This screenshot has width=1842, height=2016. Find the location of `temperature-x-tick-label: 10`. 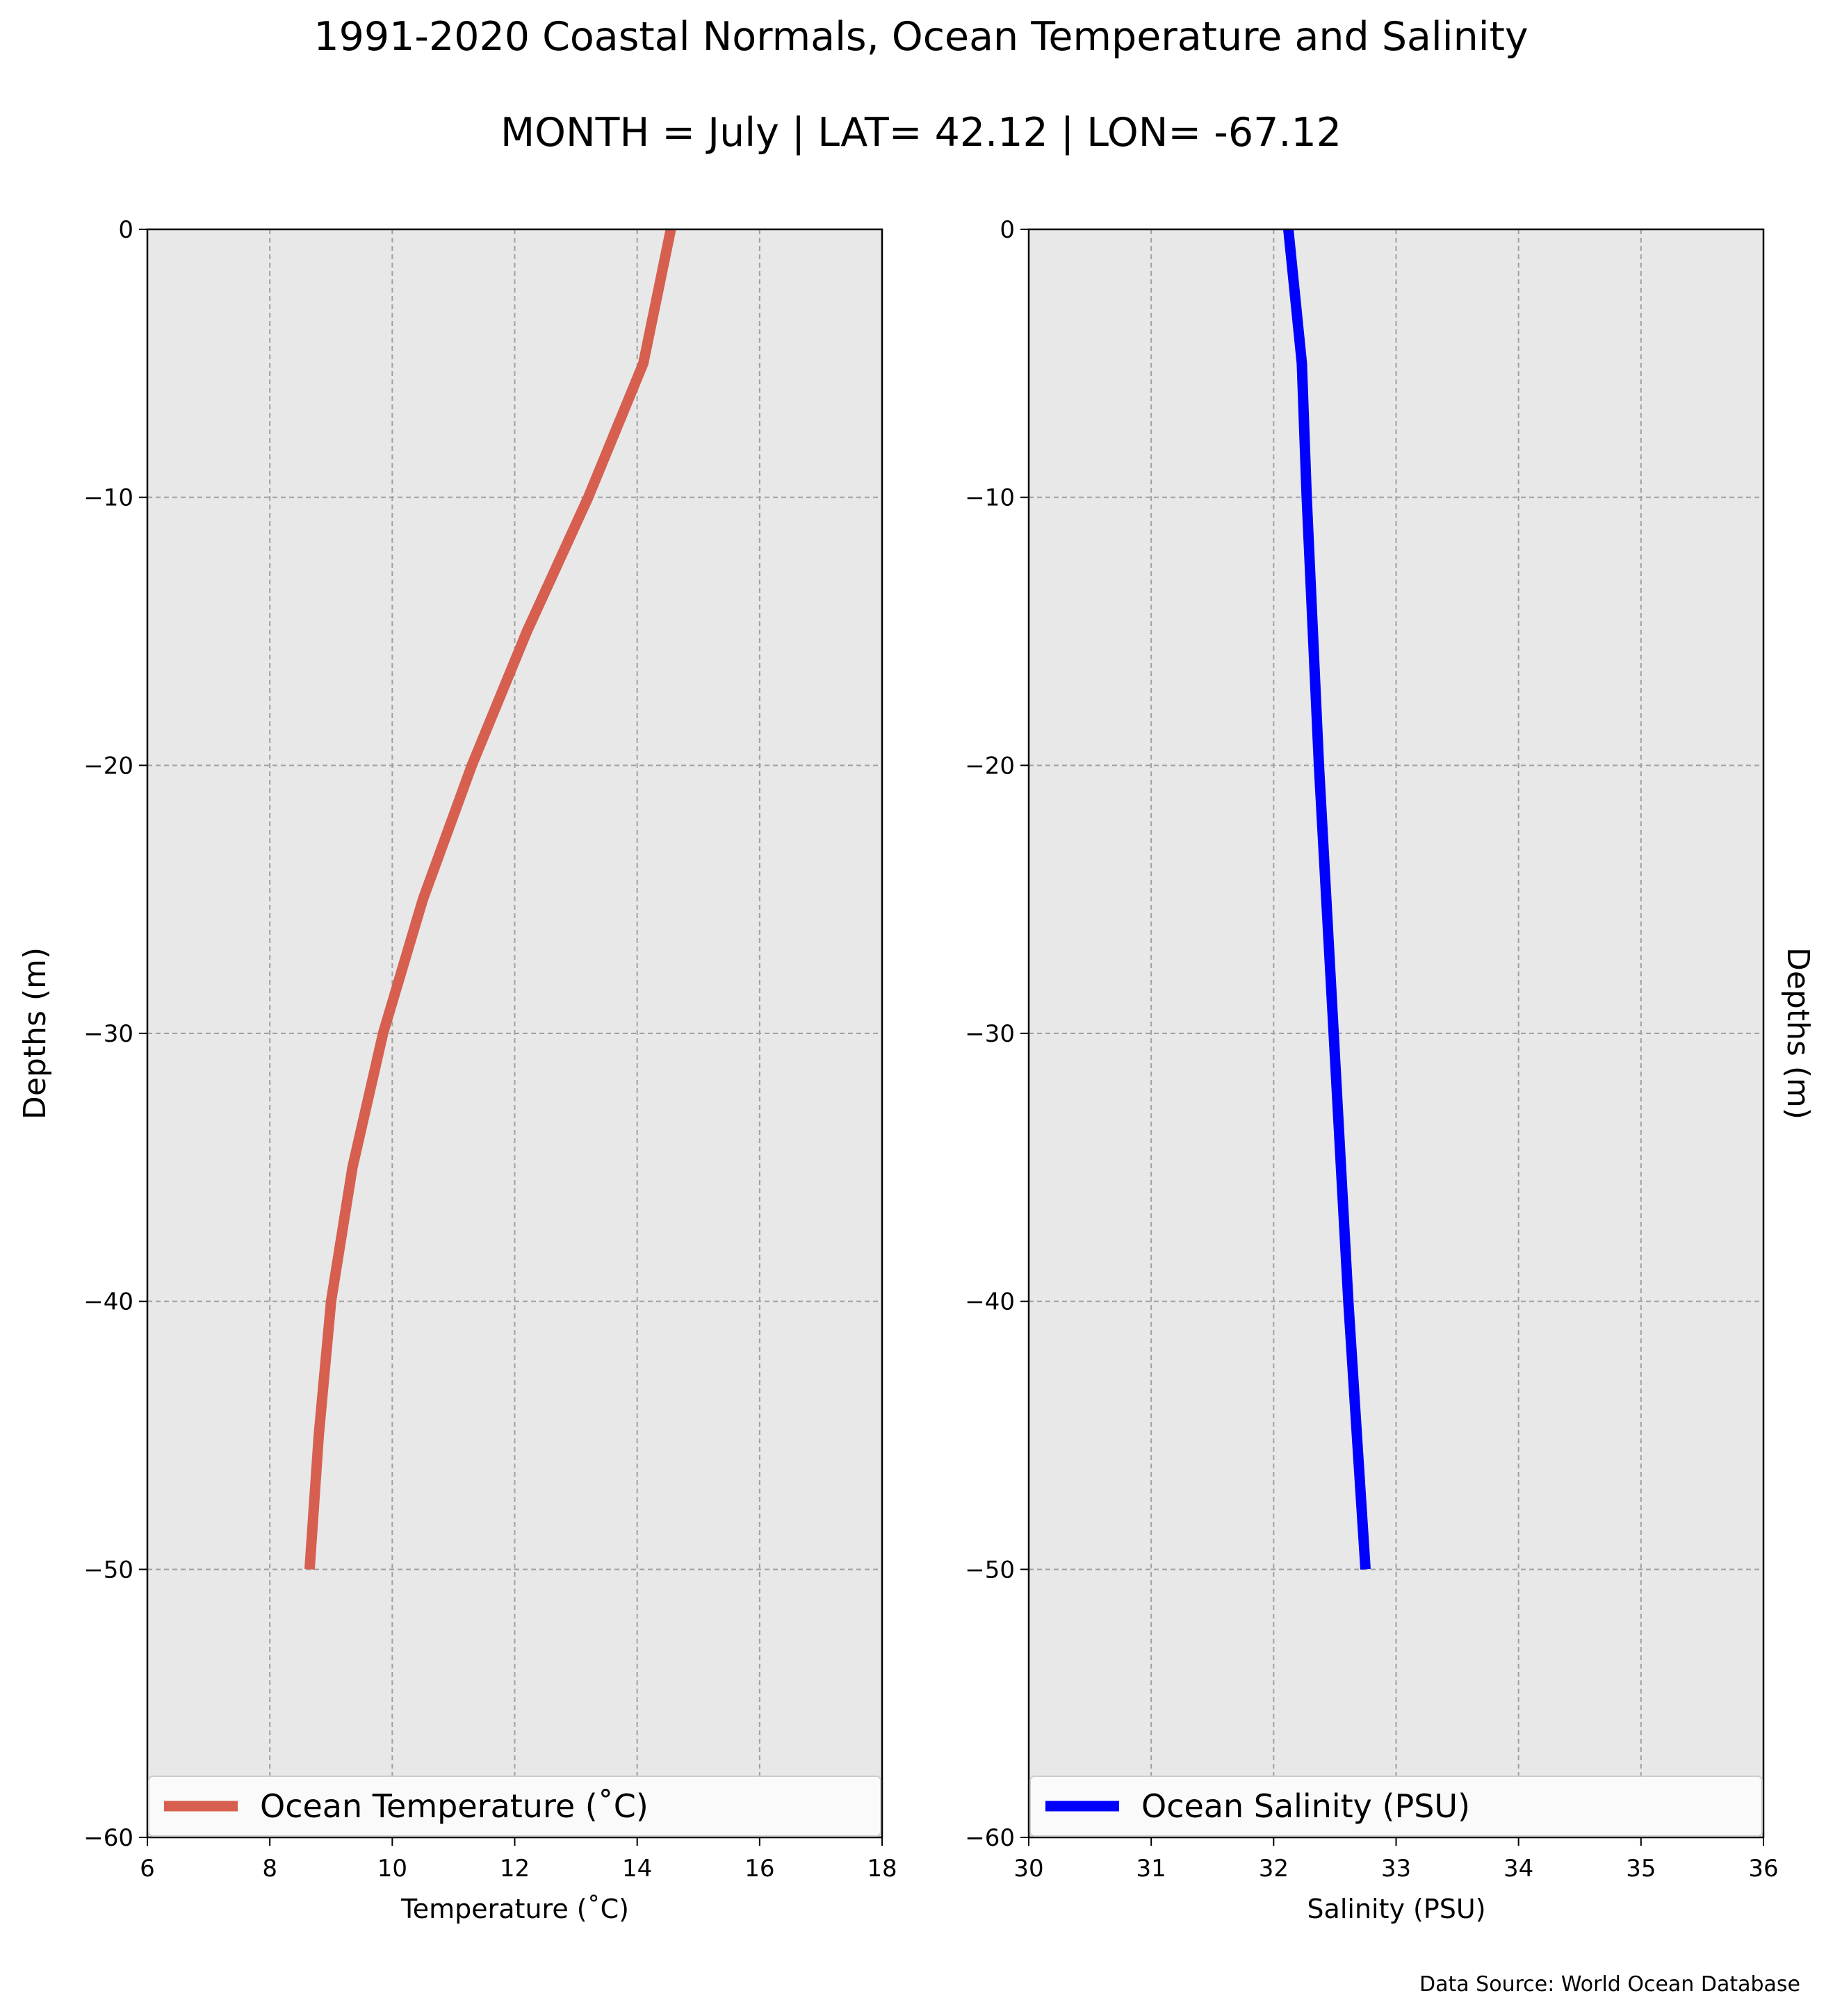

temperature-x-tick-label: 10 is located at coordinates (392, 1869).